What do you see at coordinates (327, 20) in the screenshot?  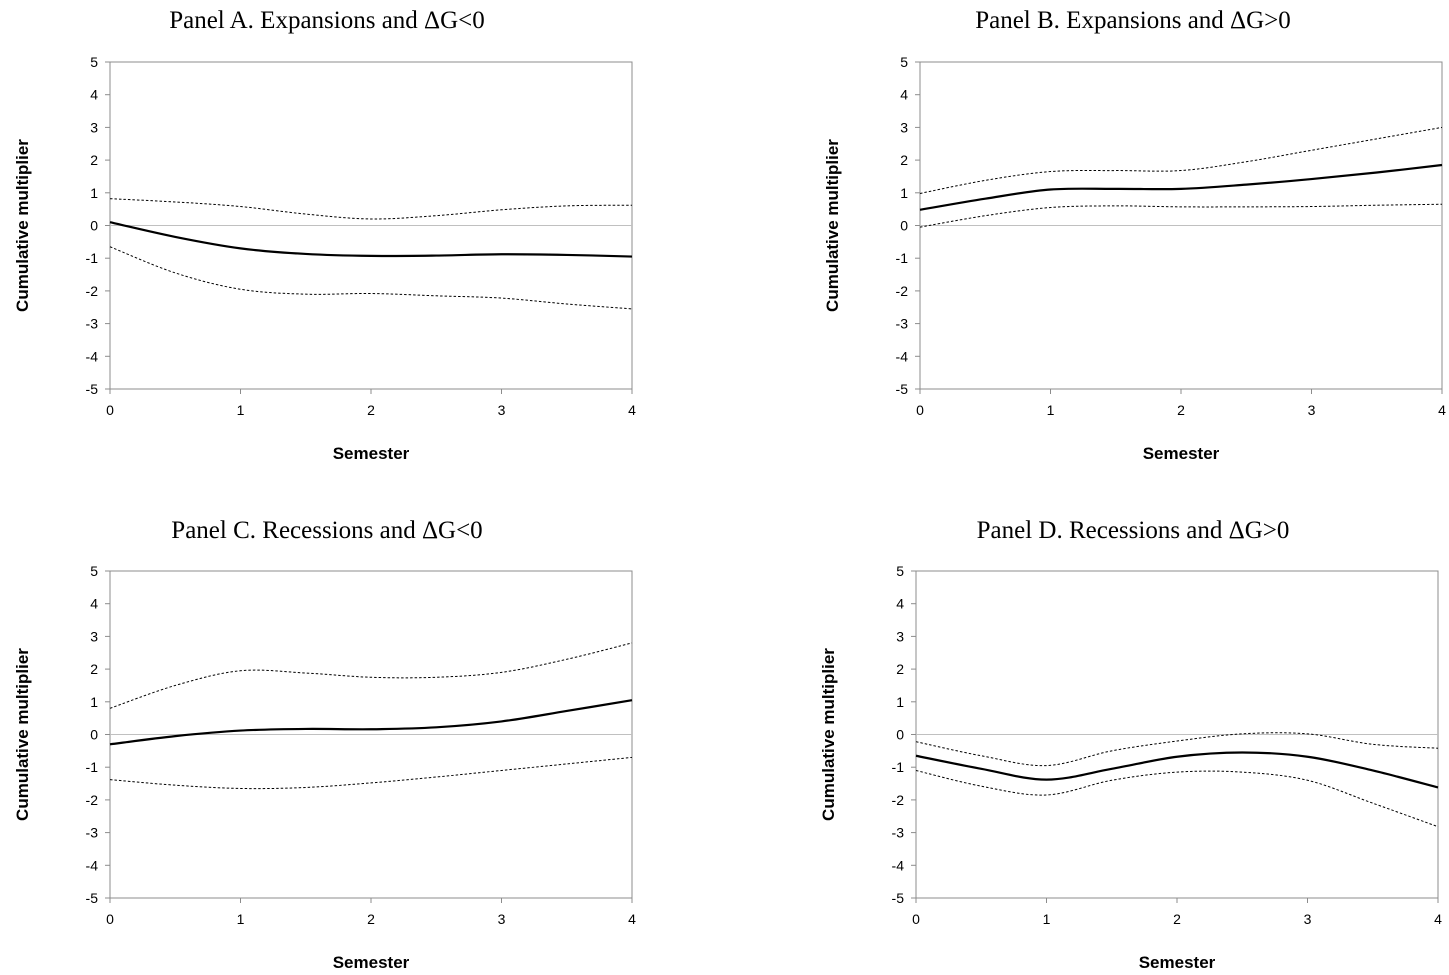 I see `panel-a-title: Panel A. Expansions and ΔG<0` at bounding box center [327, 20].